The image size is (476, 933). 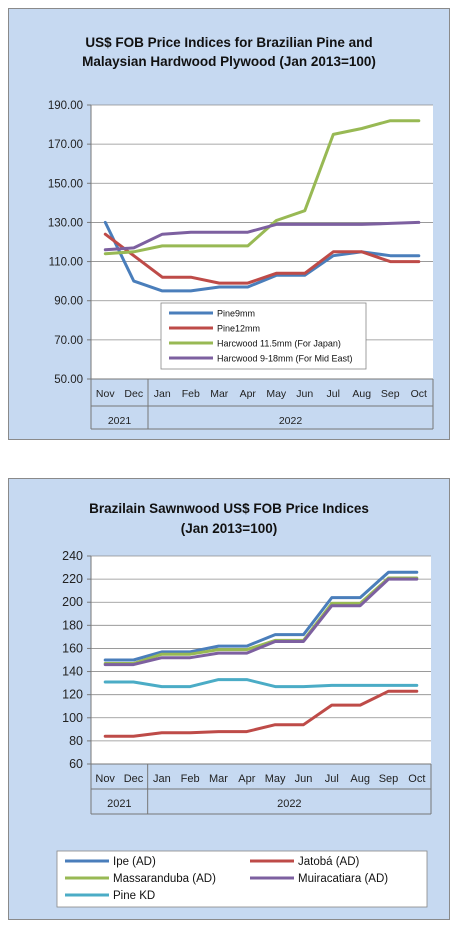 I want to click on y-tick-label: 180, so click(x=72, y=625).